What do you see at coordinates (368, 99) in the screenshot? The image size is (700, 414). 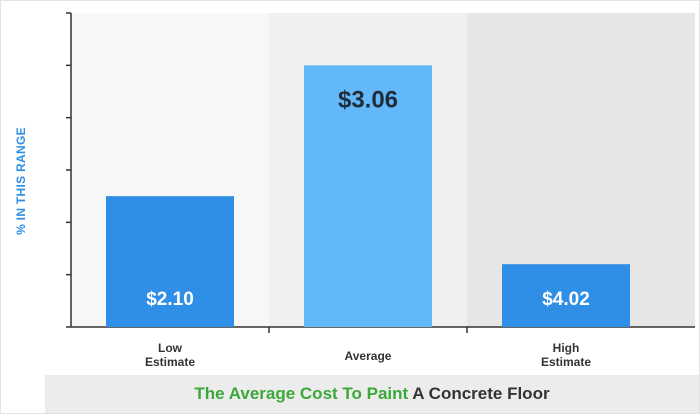 I see `bar-label-2: $3.06` at bounding box center [368, 99].